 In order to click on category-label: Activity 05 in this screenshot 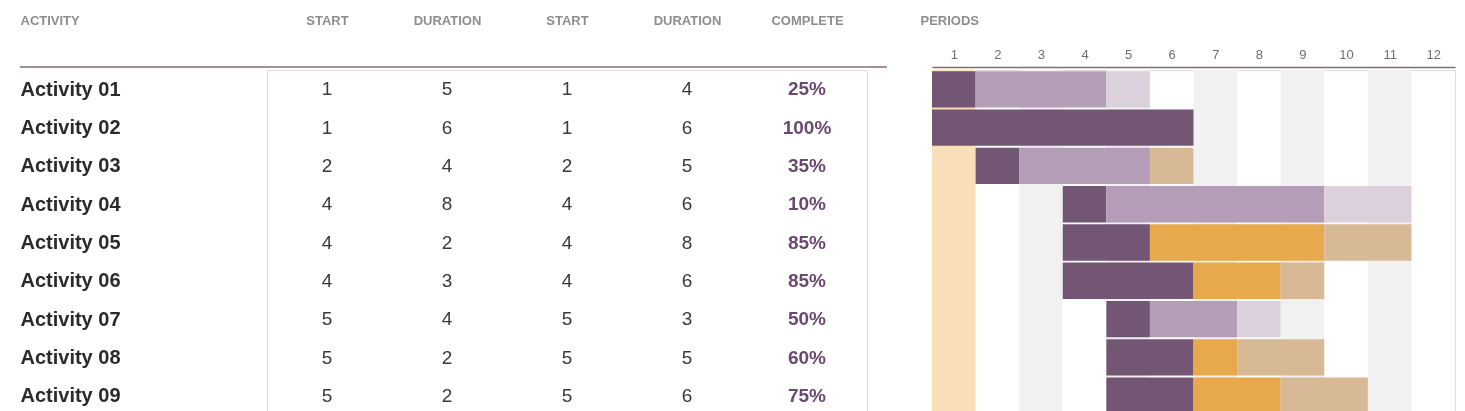, I will do `click(70, 242)`.